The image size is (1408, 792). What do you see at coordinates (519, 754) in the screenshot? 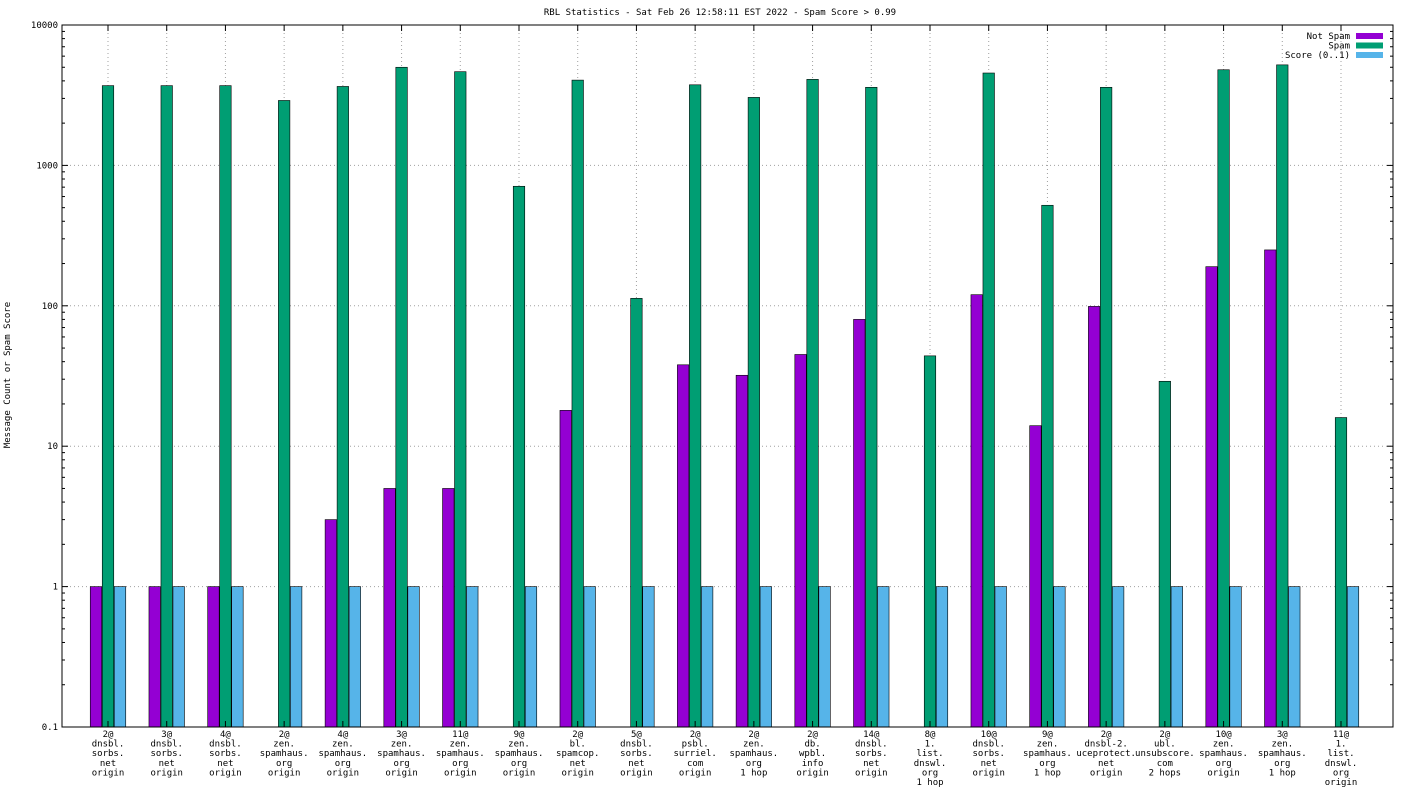
I see `x-tick-label: 9@ zen. spamhaus. org origin` at bounding box center [519, 754].